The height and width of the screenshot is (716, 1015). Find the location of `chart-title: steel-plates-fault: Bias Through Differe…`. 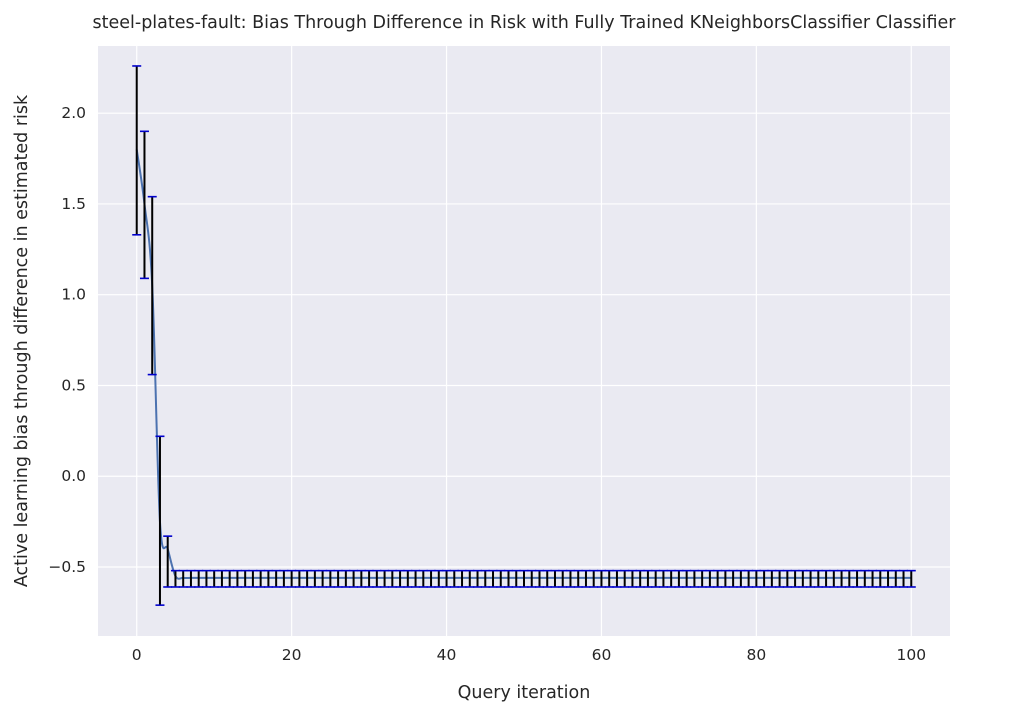

chart-title: steel-plates-fault: Bias Through Differe… is located at coordinates (525, 23).